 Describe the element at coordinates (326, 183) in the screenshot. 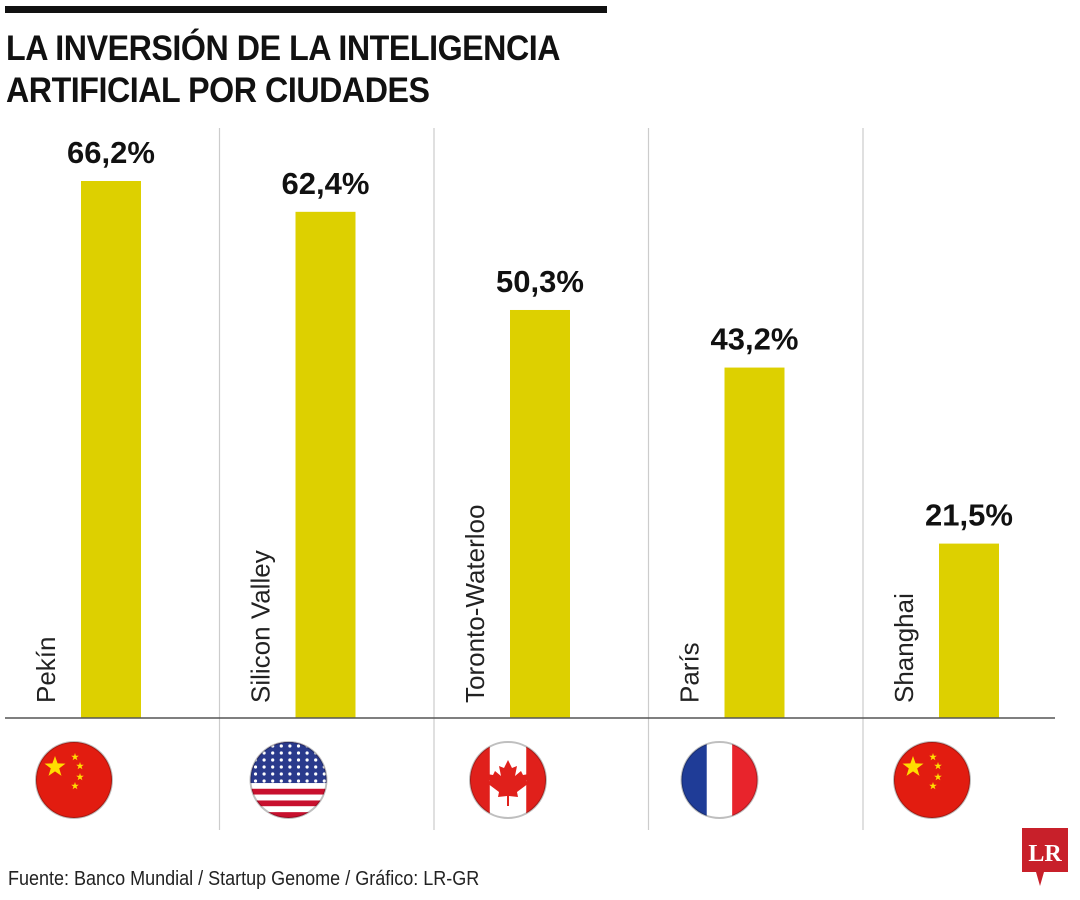

I see `value-label: 62,4%` at that location.